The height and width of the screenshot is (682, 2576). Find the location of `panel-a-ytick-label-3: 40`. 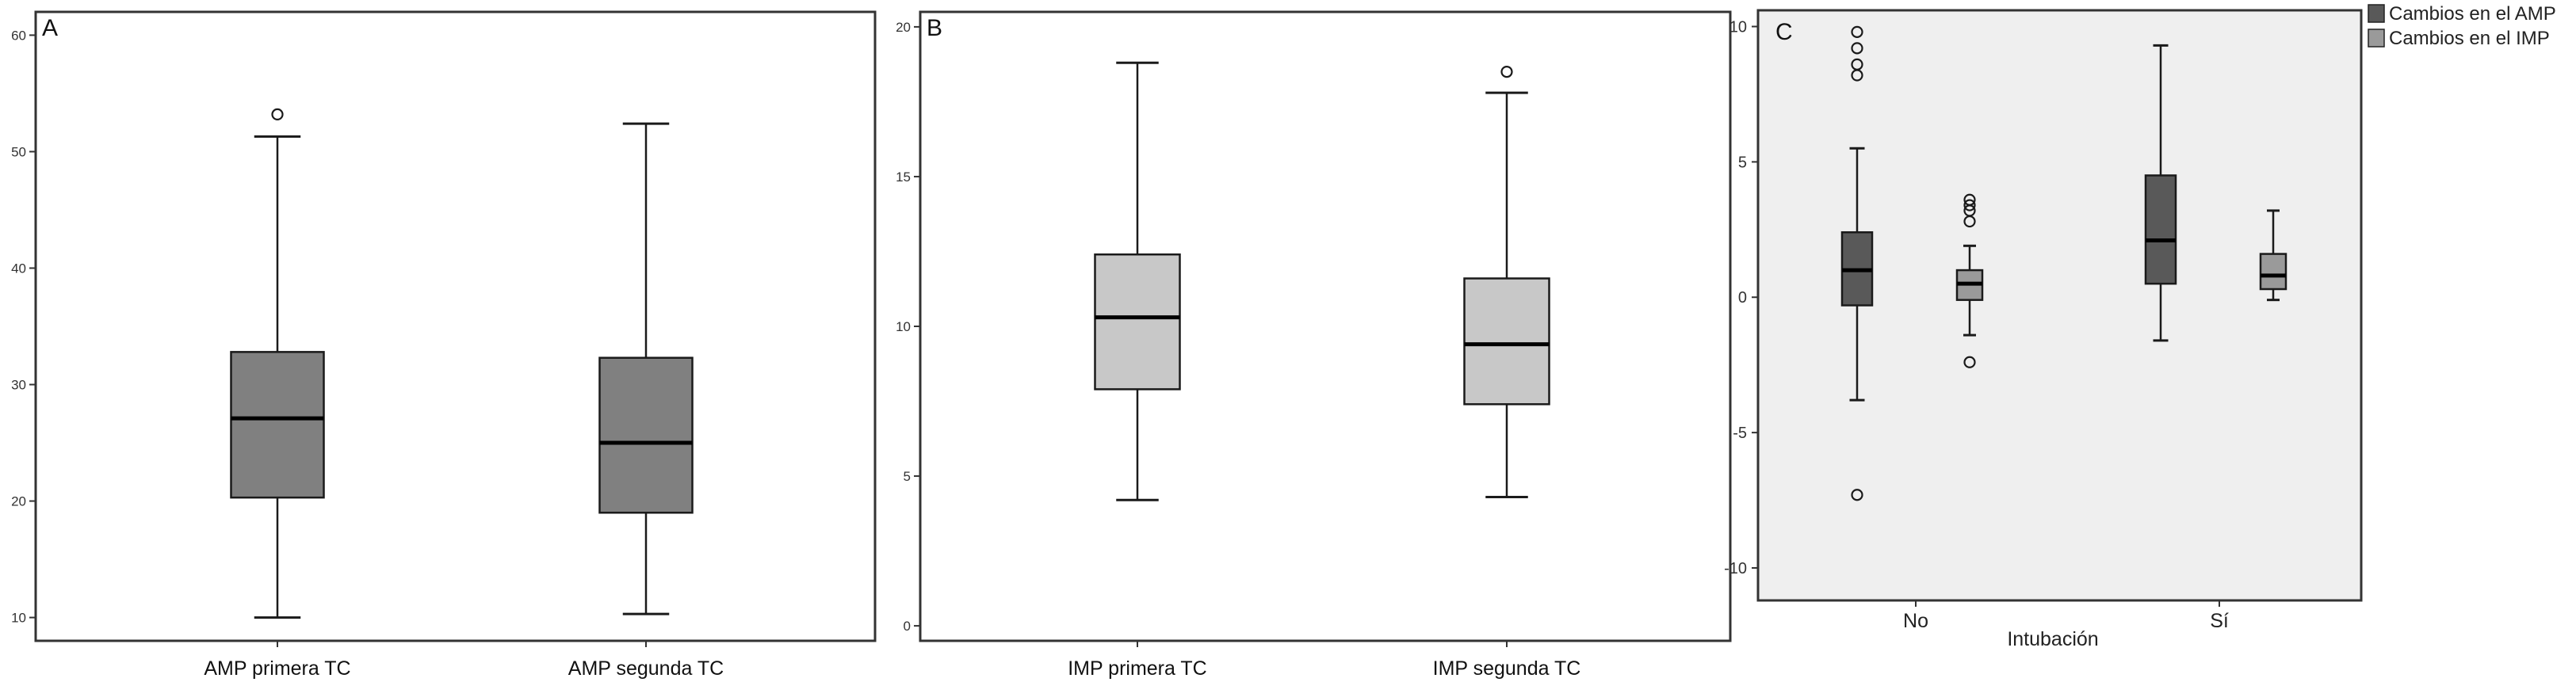

panel-a-ytick-label-3: 40 is located at coordinates (18, 268).